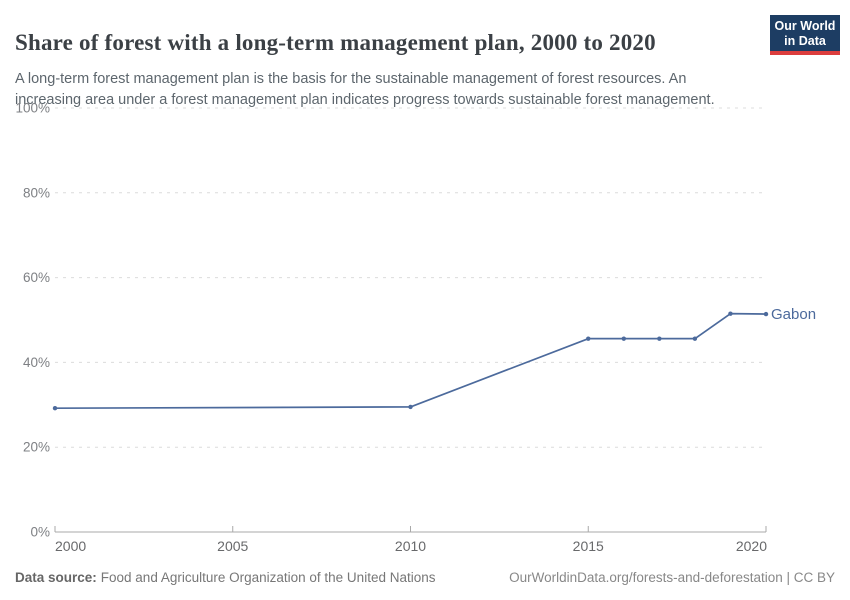 This screenshot has height=600, width=850. Describe the element at coordinates (623, 338) in the screenshot. I see `data-point-marker-gabon-2016` at that location.